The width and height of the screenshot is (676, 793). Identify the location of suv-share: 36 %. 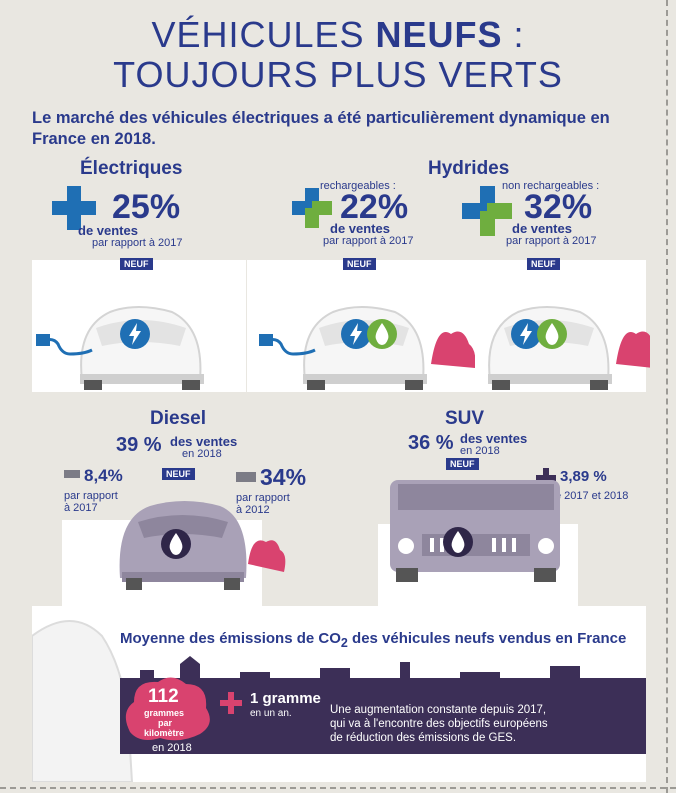
(431, 443).